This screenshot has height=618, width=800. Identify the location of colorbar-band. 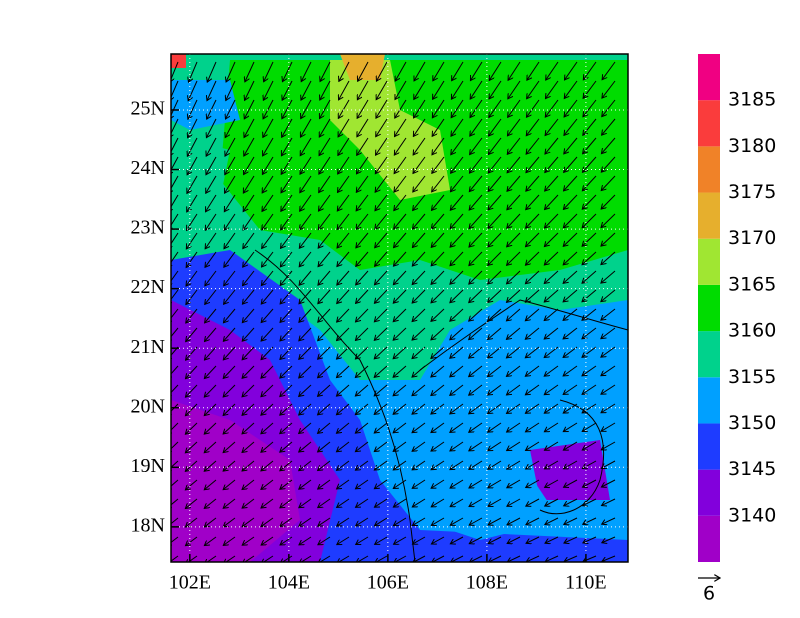
(709, 538).